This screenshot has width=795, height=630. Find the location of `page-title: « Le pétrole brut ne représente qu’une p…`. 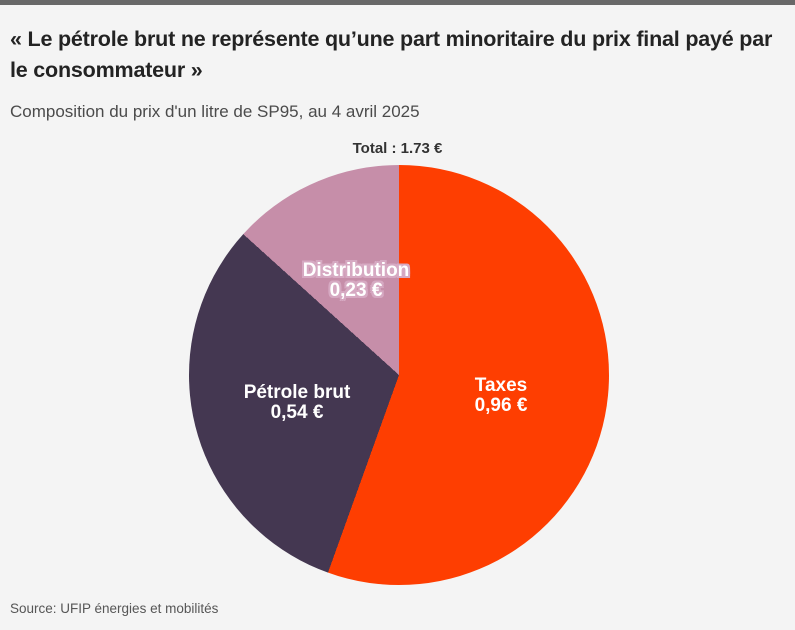

page-title: « Le pétrole brut ne représente qu’une p… is located at coordinates (391, 54).